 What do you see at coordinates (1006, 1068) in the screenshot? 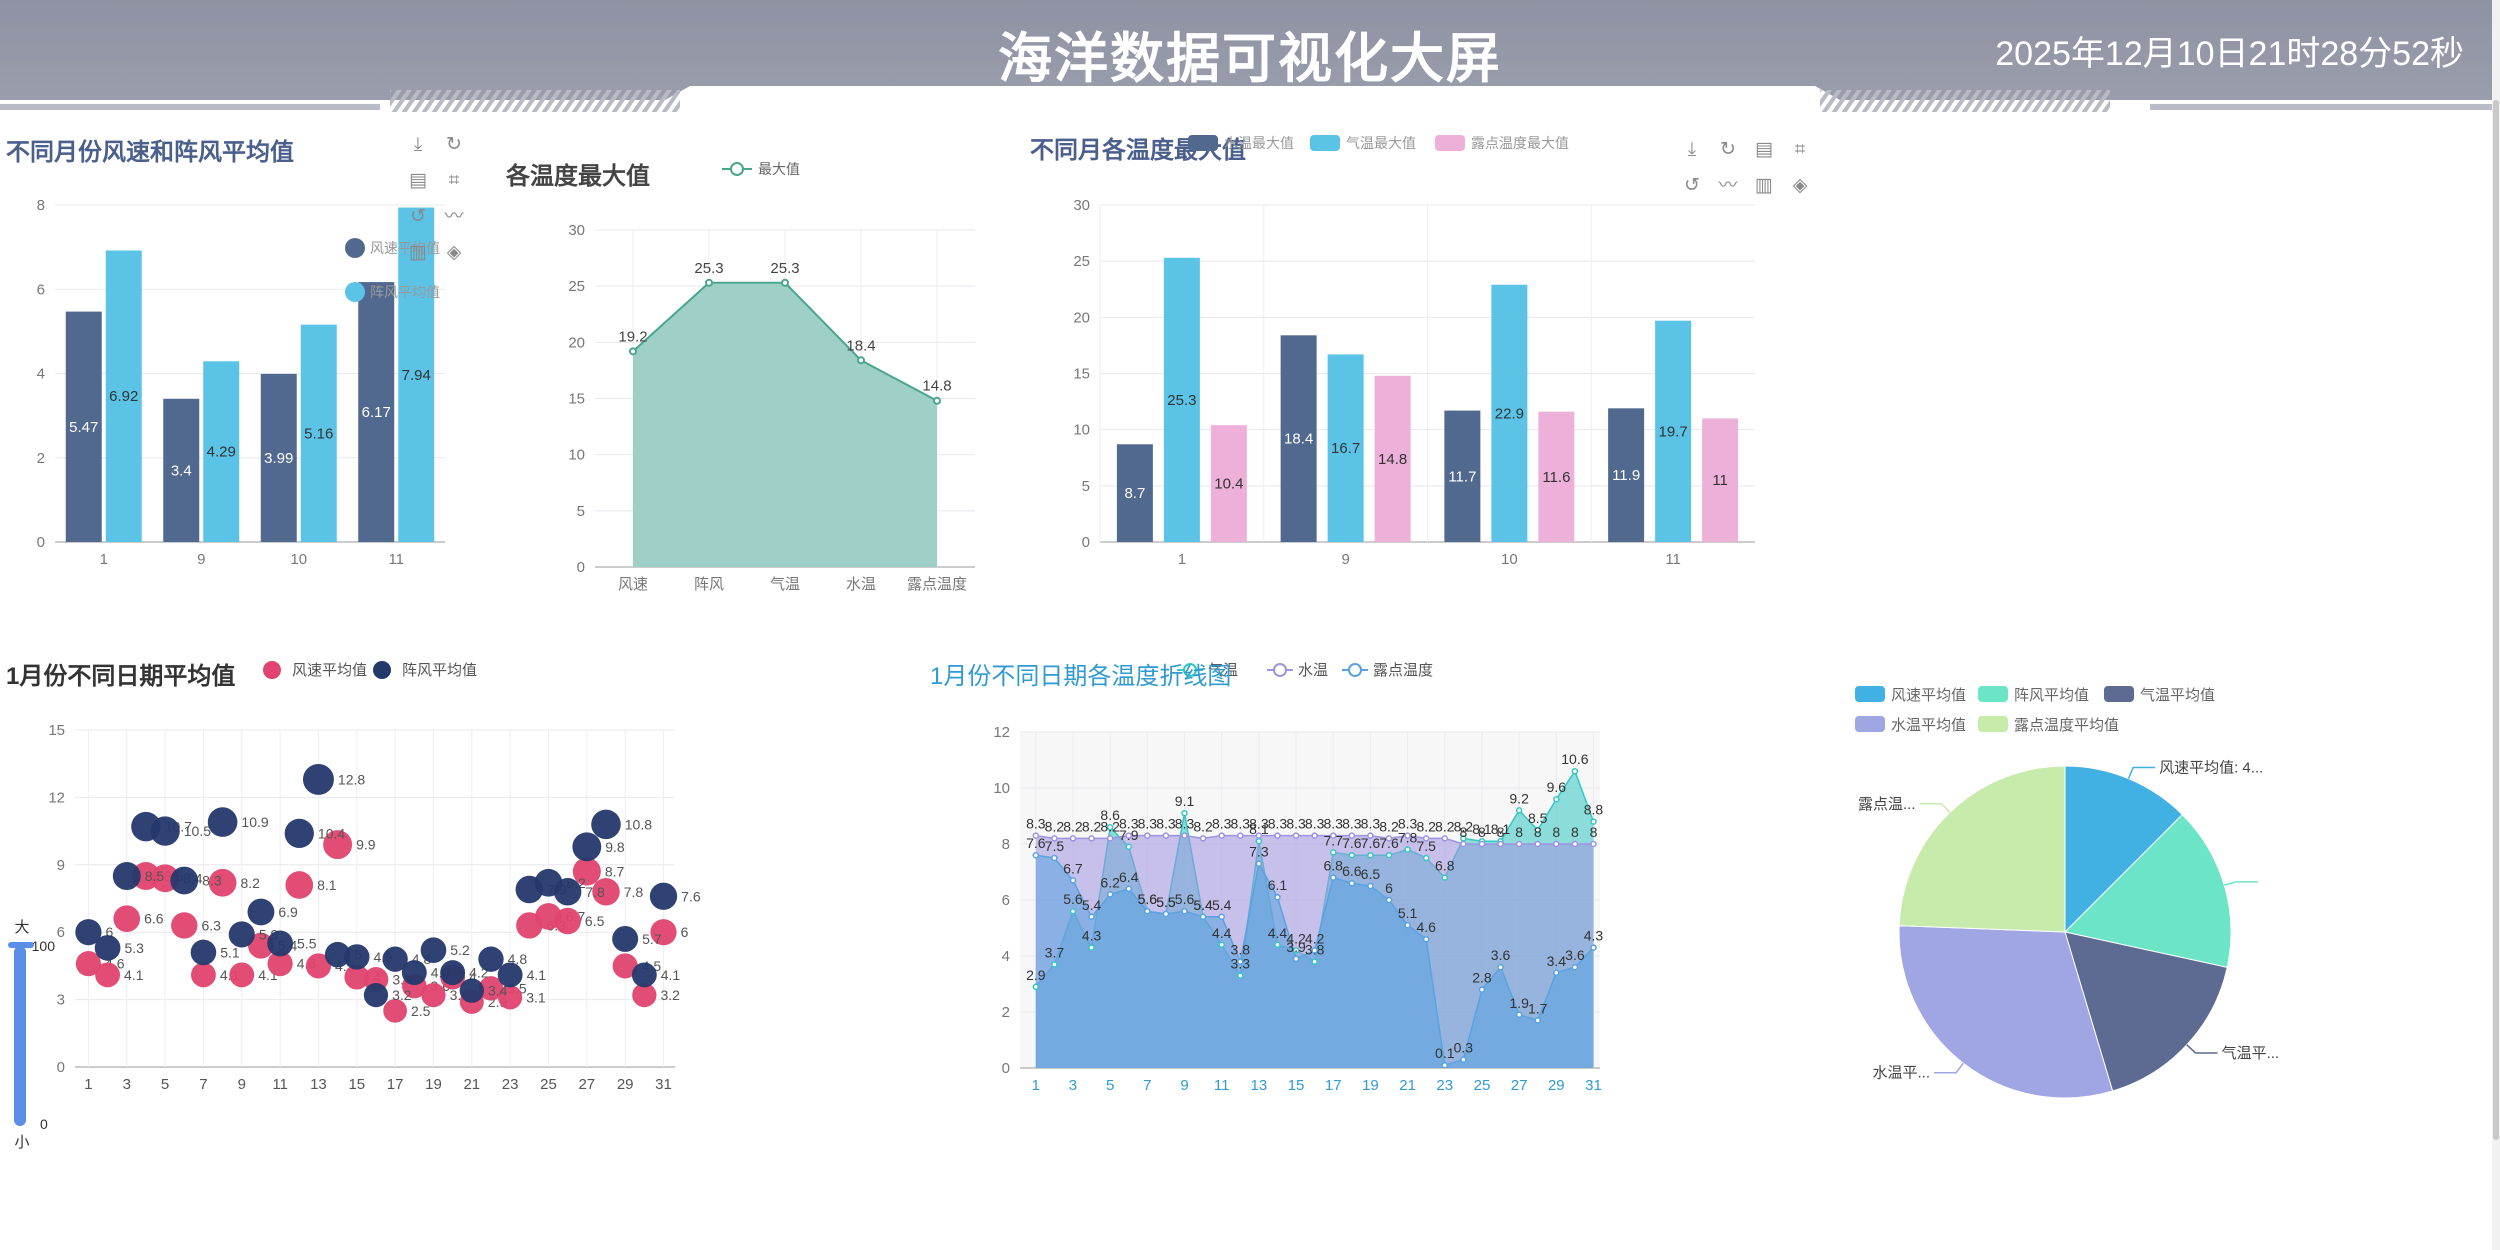
I see `c5-y-tick-label: 0` at bounding box center [1006, 1068].